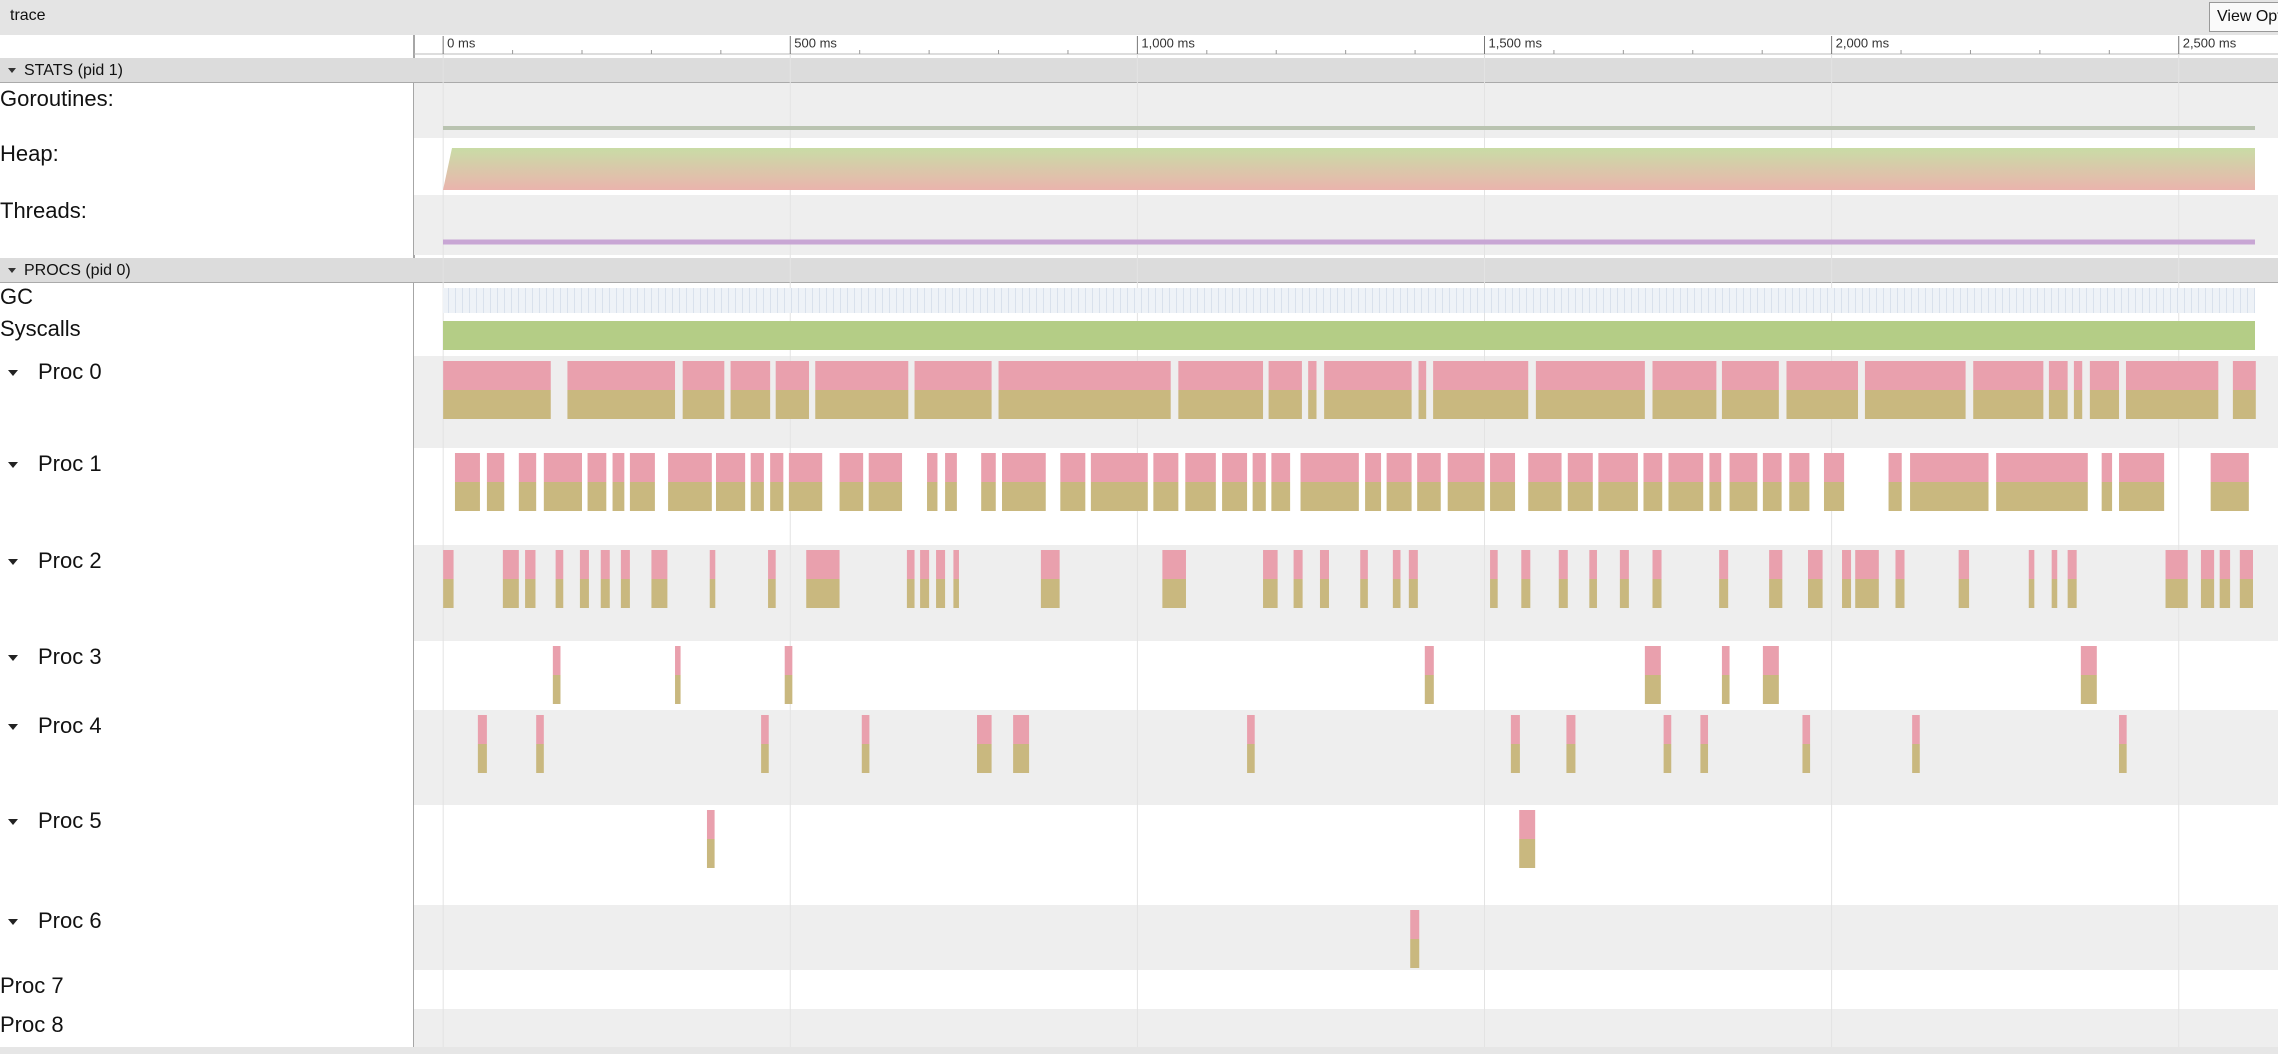 The image size is (2278, 1054). What do you see at coordinates (1139, 270) in the screenshot?
I see `section-header` at bounding box center [1139, 270].